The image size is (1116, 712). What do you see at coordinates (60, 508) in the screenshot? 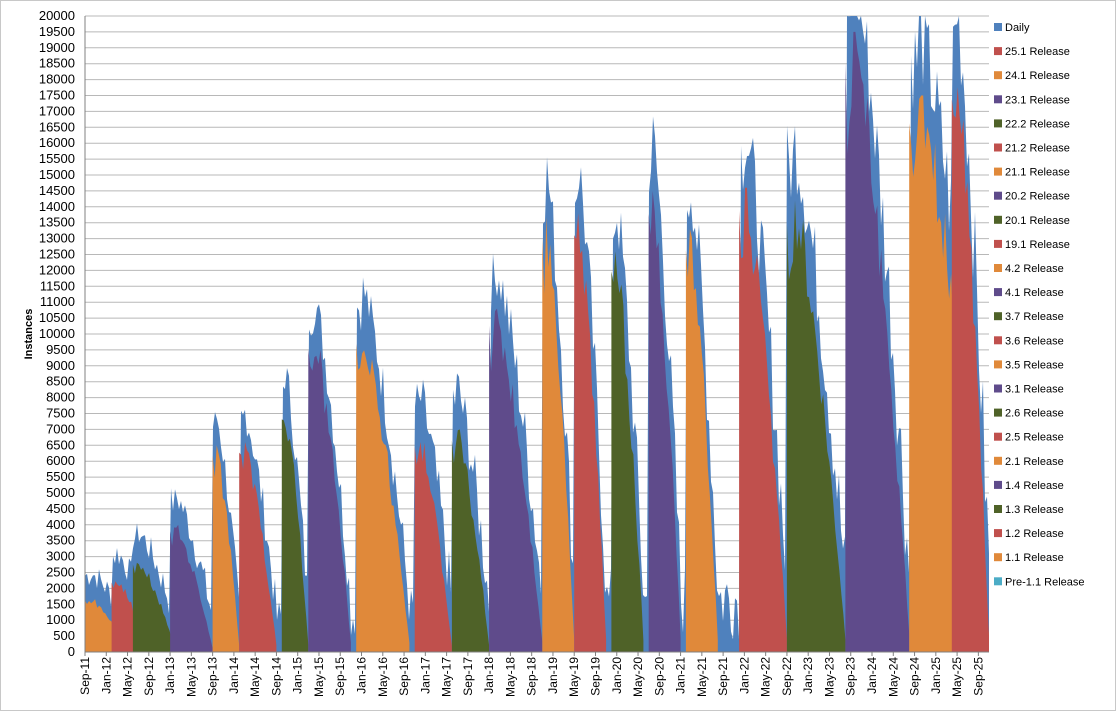
I see `y-tick-label: 4500` at bounding box center [60, 508].